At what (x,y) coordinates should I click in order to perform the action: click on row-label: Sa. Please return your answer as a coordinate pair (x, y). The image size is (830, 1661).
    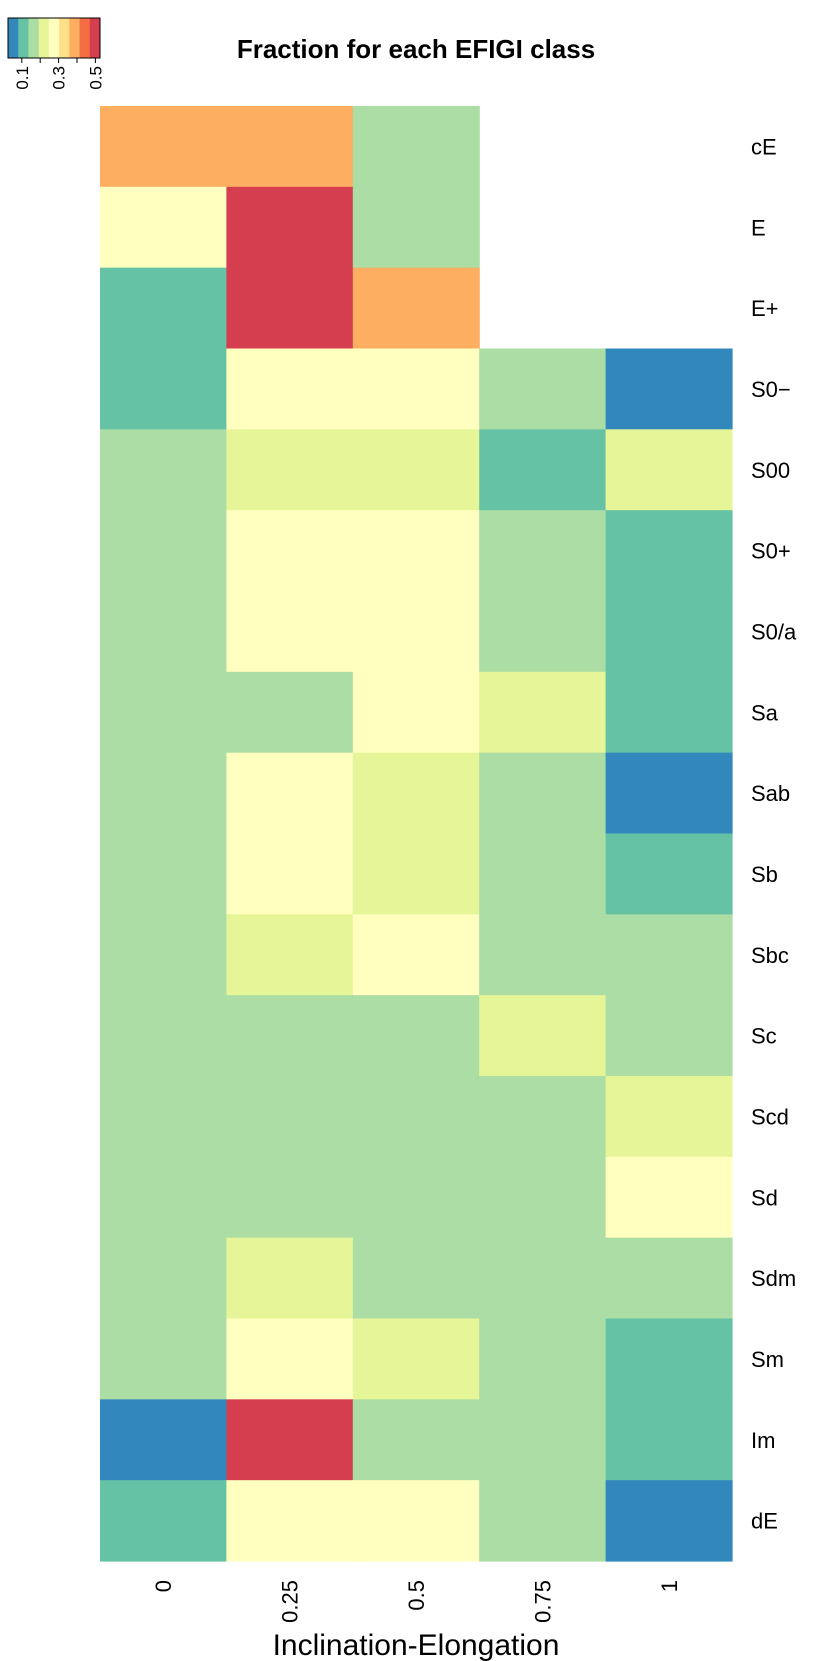
    Looking at the image, I should click on (765, 712).